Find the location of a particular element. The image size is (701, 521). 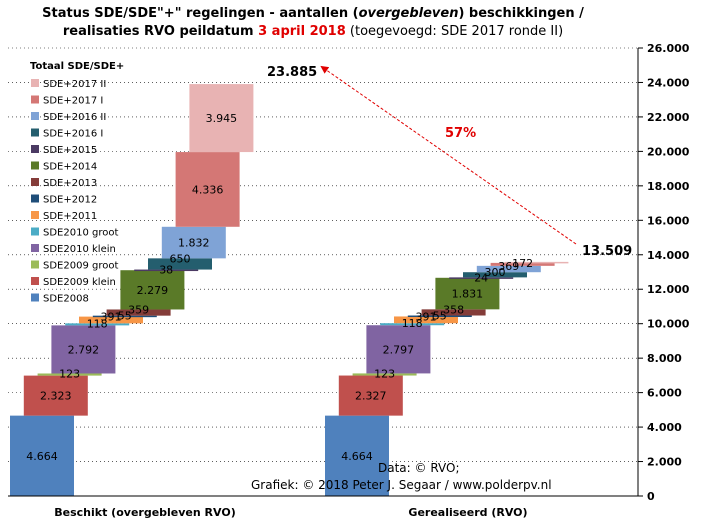

legend-item: SDE+2013 is located at coordinates (70, 183).